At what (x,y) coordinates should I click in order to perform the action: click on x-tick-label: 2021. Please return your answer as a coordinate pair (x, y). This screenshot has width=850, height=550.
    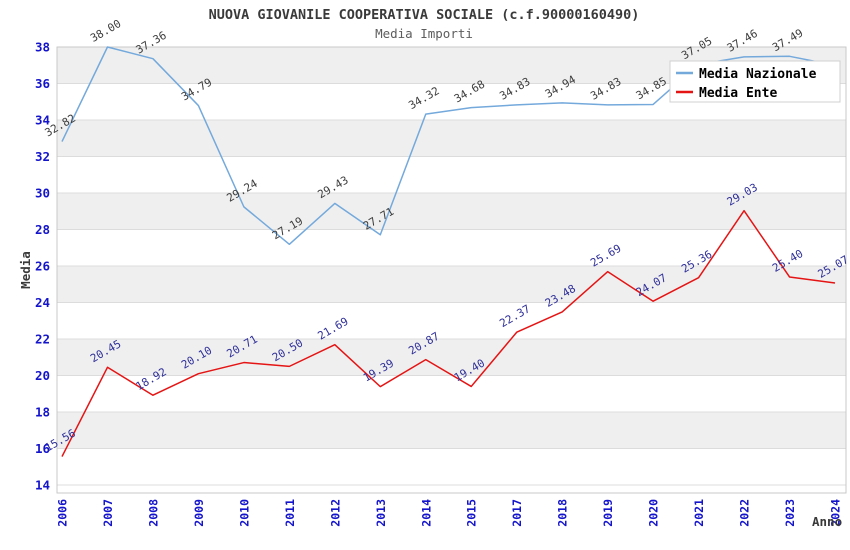
    Looking at the image, I should click on (699, 513).